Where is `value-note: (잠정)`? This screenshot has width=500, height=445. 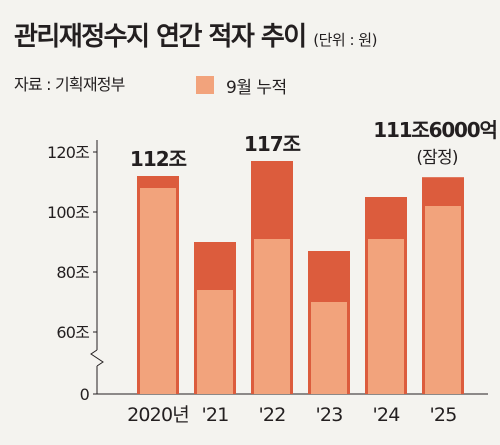 value-note: (잠정) is located at coordinates (437, 158).